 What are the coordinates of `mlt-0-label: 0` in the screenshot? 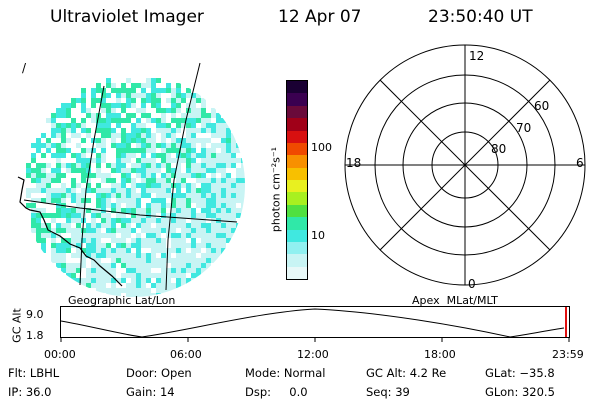 It's located at (472, 284).